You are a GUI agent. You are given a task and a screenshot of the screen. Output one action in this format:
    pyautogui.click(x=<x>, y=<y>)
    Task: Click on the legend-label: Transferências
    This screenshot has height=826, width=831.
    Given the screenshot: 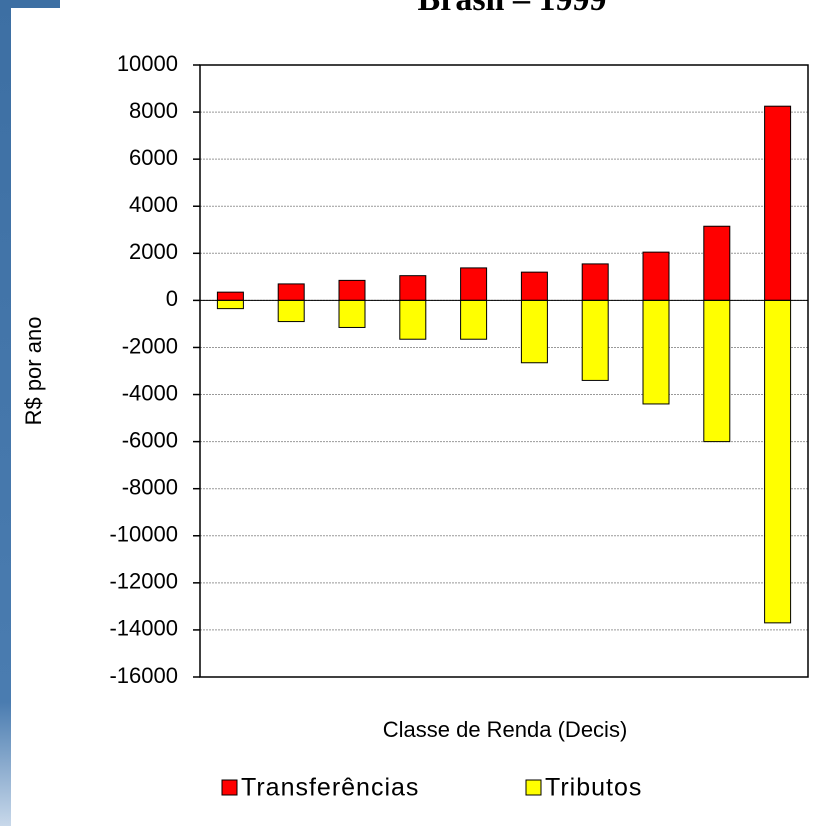 What is the action you would take?
    pyautogui.click(x=330, y=788)
    